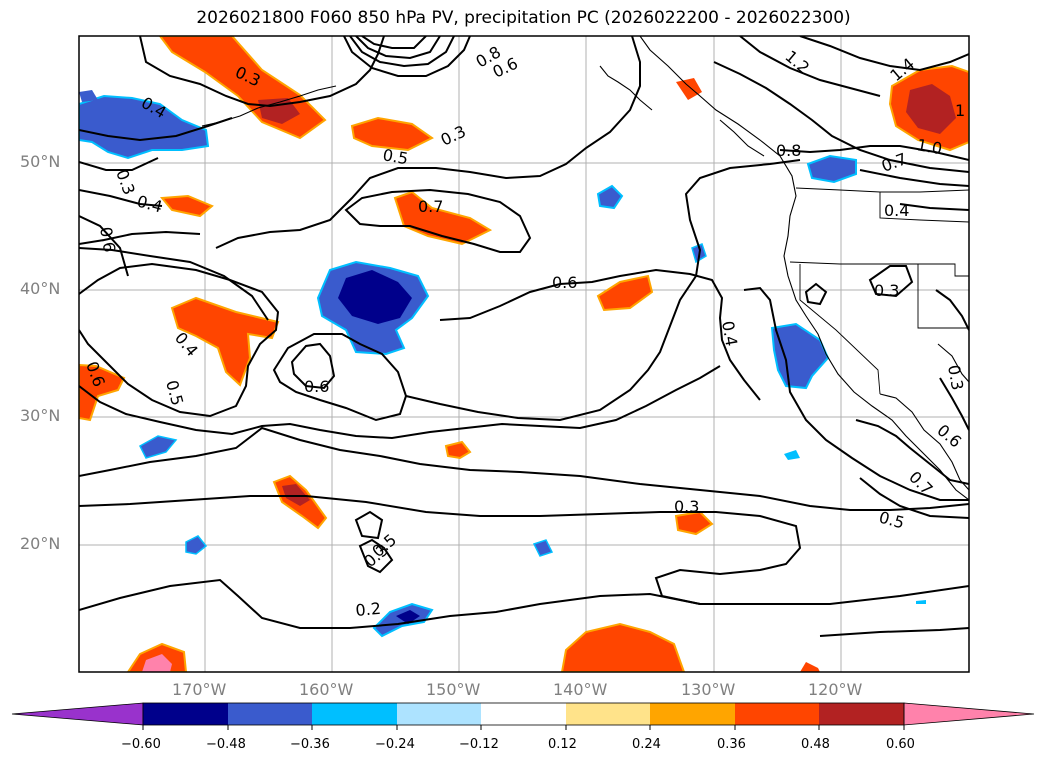  I want to click on lat-label: 20°N, so click(40, 543).